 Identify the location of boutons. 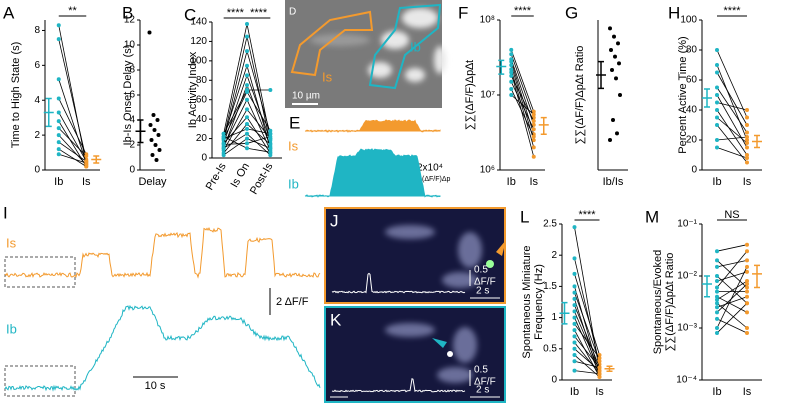
(378, 45).